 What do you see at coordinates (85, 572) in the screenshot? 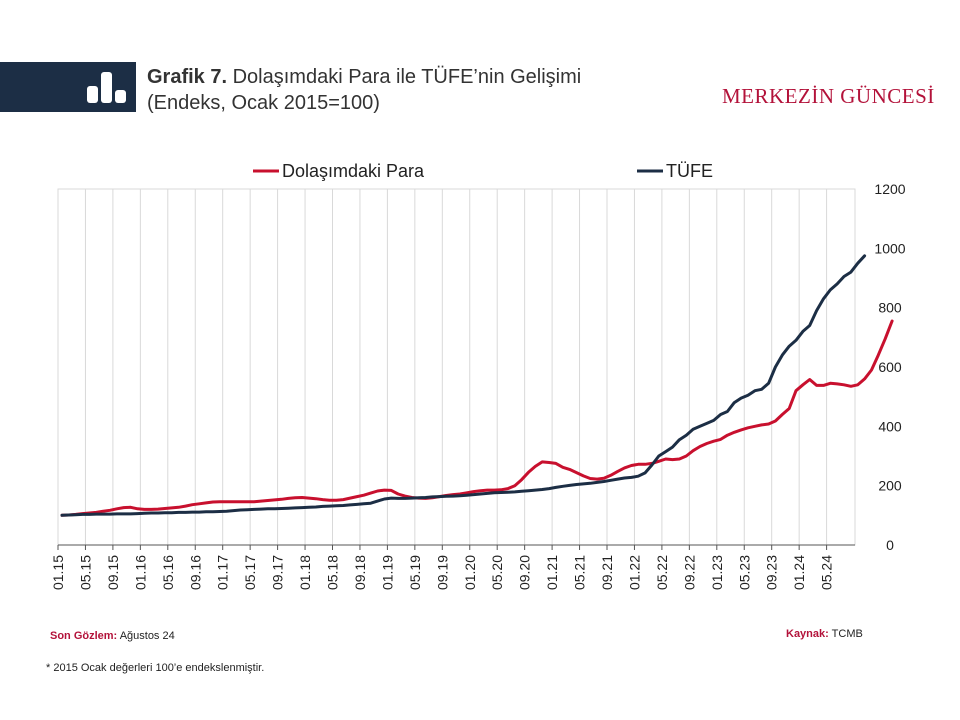
I see `x-tick-label: 05.15` at bounding box center [85, 572].